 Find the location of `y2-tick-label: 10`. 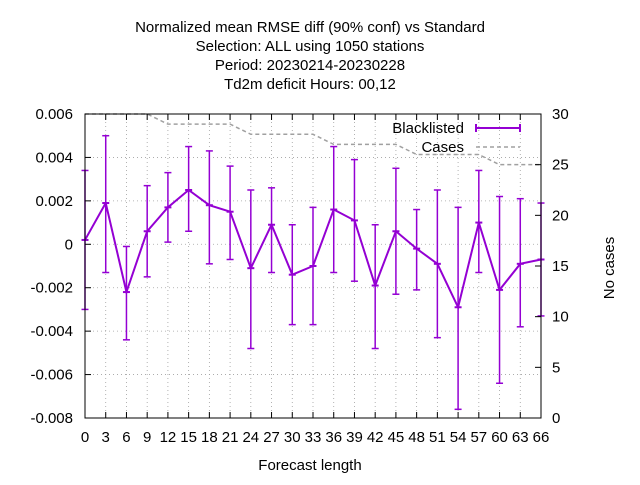

y2-tick-label: 10 is located at coordinates (560, 317).